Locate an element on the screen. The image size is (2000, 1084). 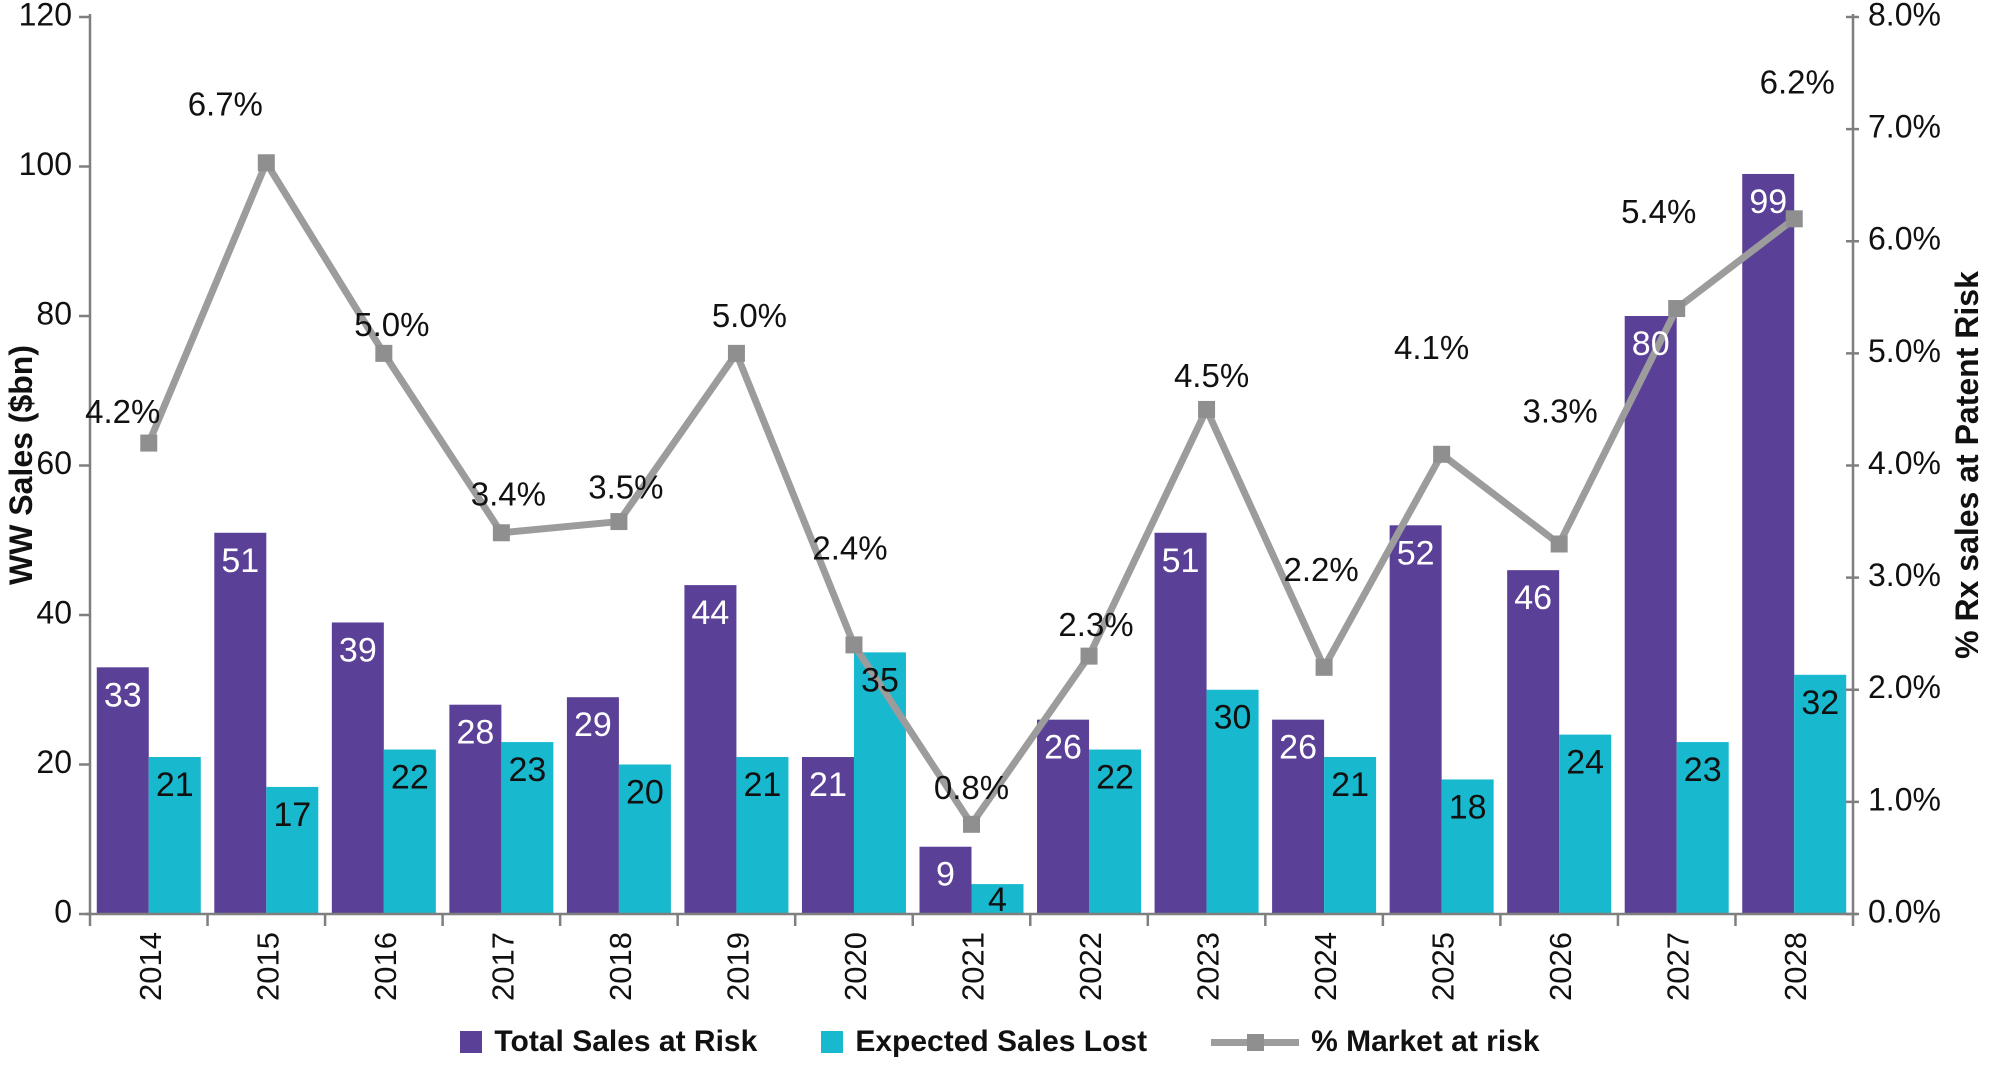
bar-total-sales-2026 is located at coordinates (1533, 742).